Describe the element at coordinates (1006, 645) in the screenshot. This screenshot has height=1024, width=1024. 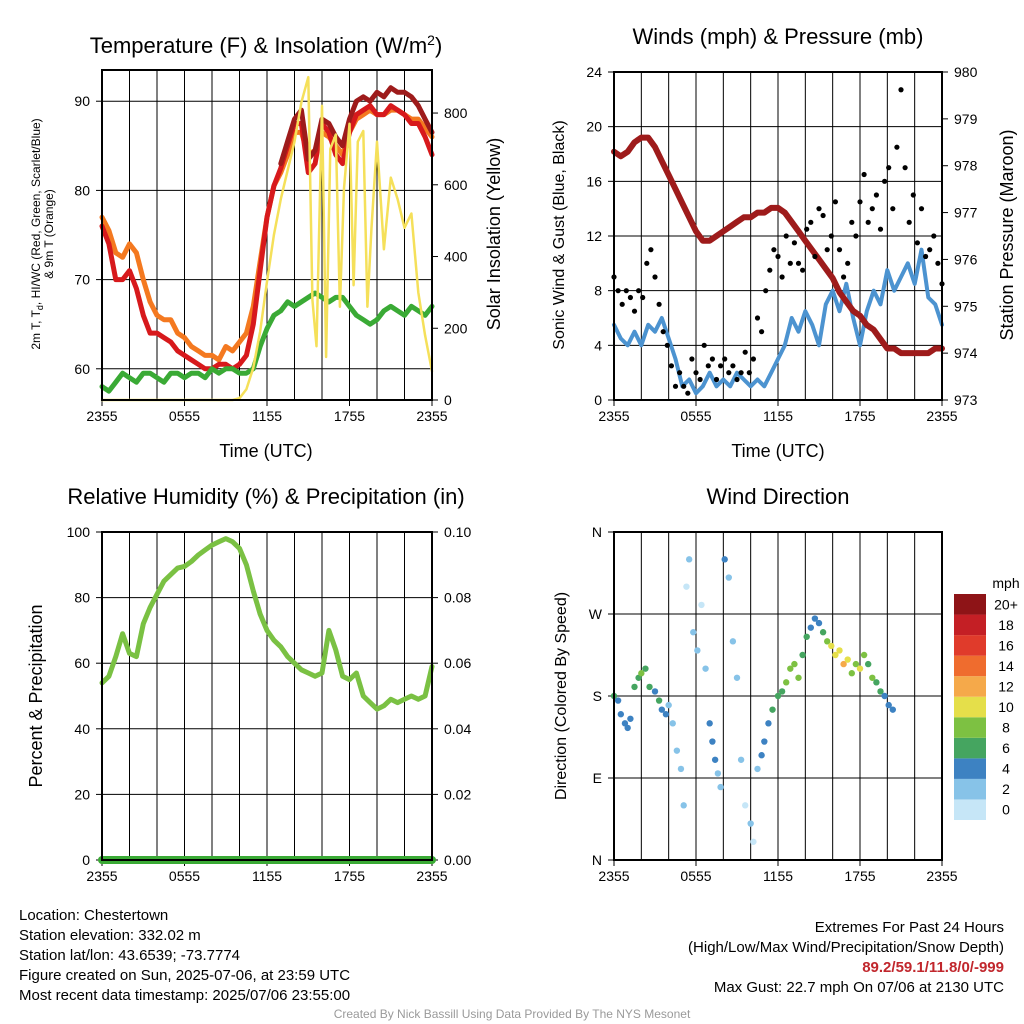
I see `colorbar-label: 16` at that location.